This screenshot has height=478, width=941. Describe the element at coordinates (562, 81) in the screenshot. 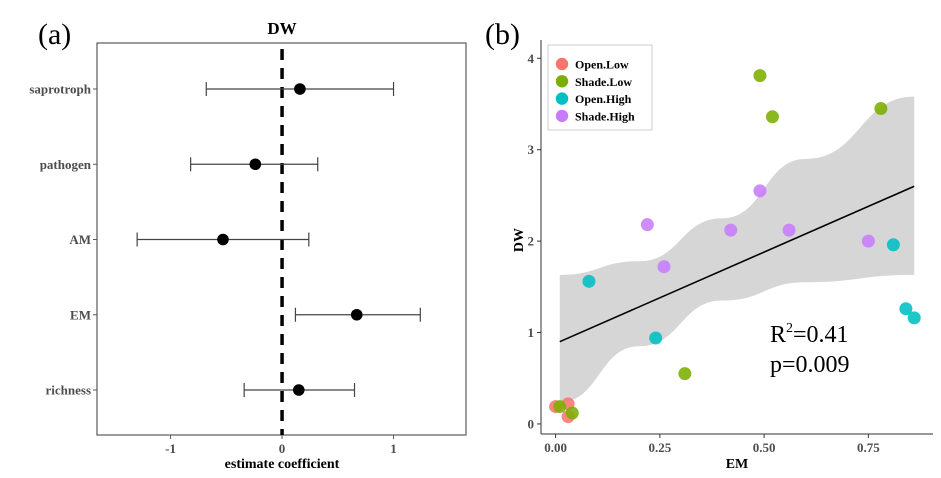

I see `legend-swatch-shade-low` at that location.